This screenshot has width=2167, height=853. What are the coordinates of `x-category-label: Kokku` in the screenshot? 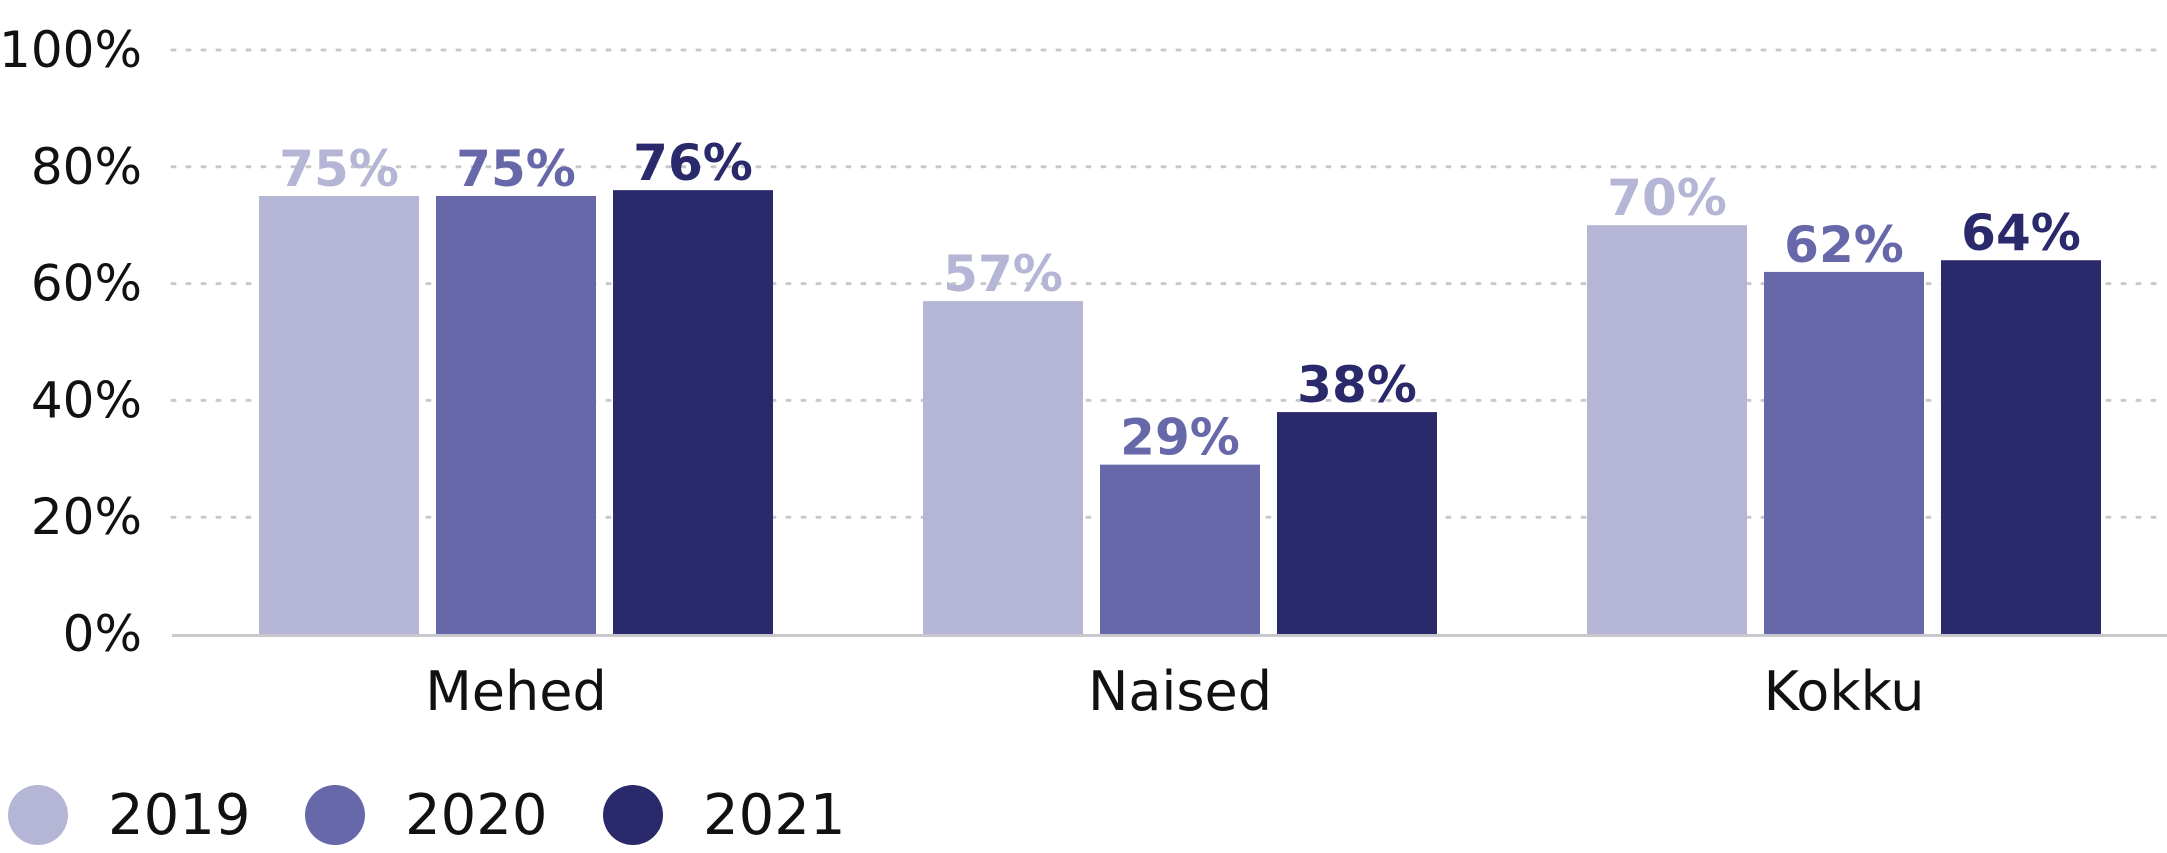 It's located at (1844, 691).